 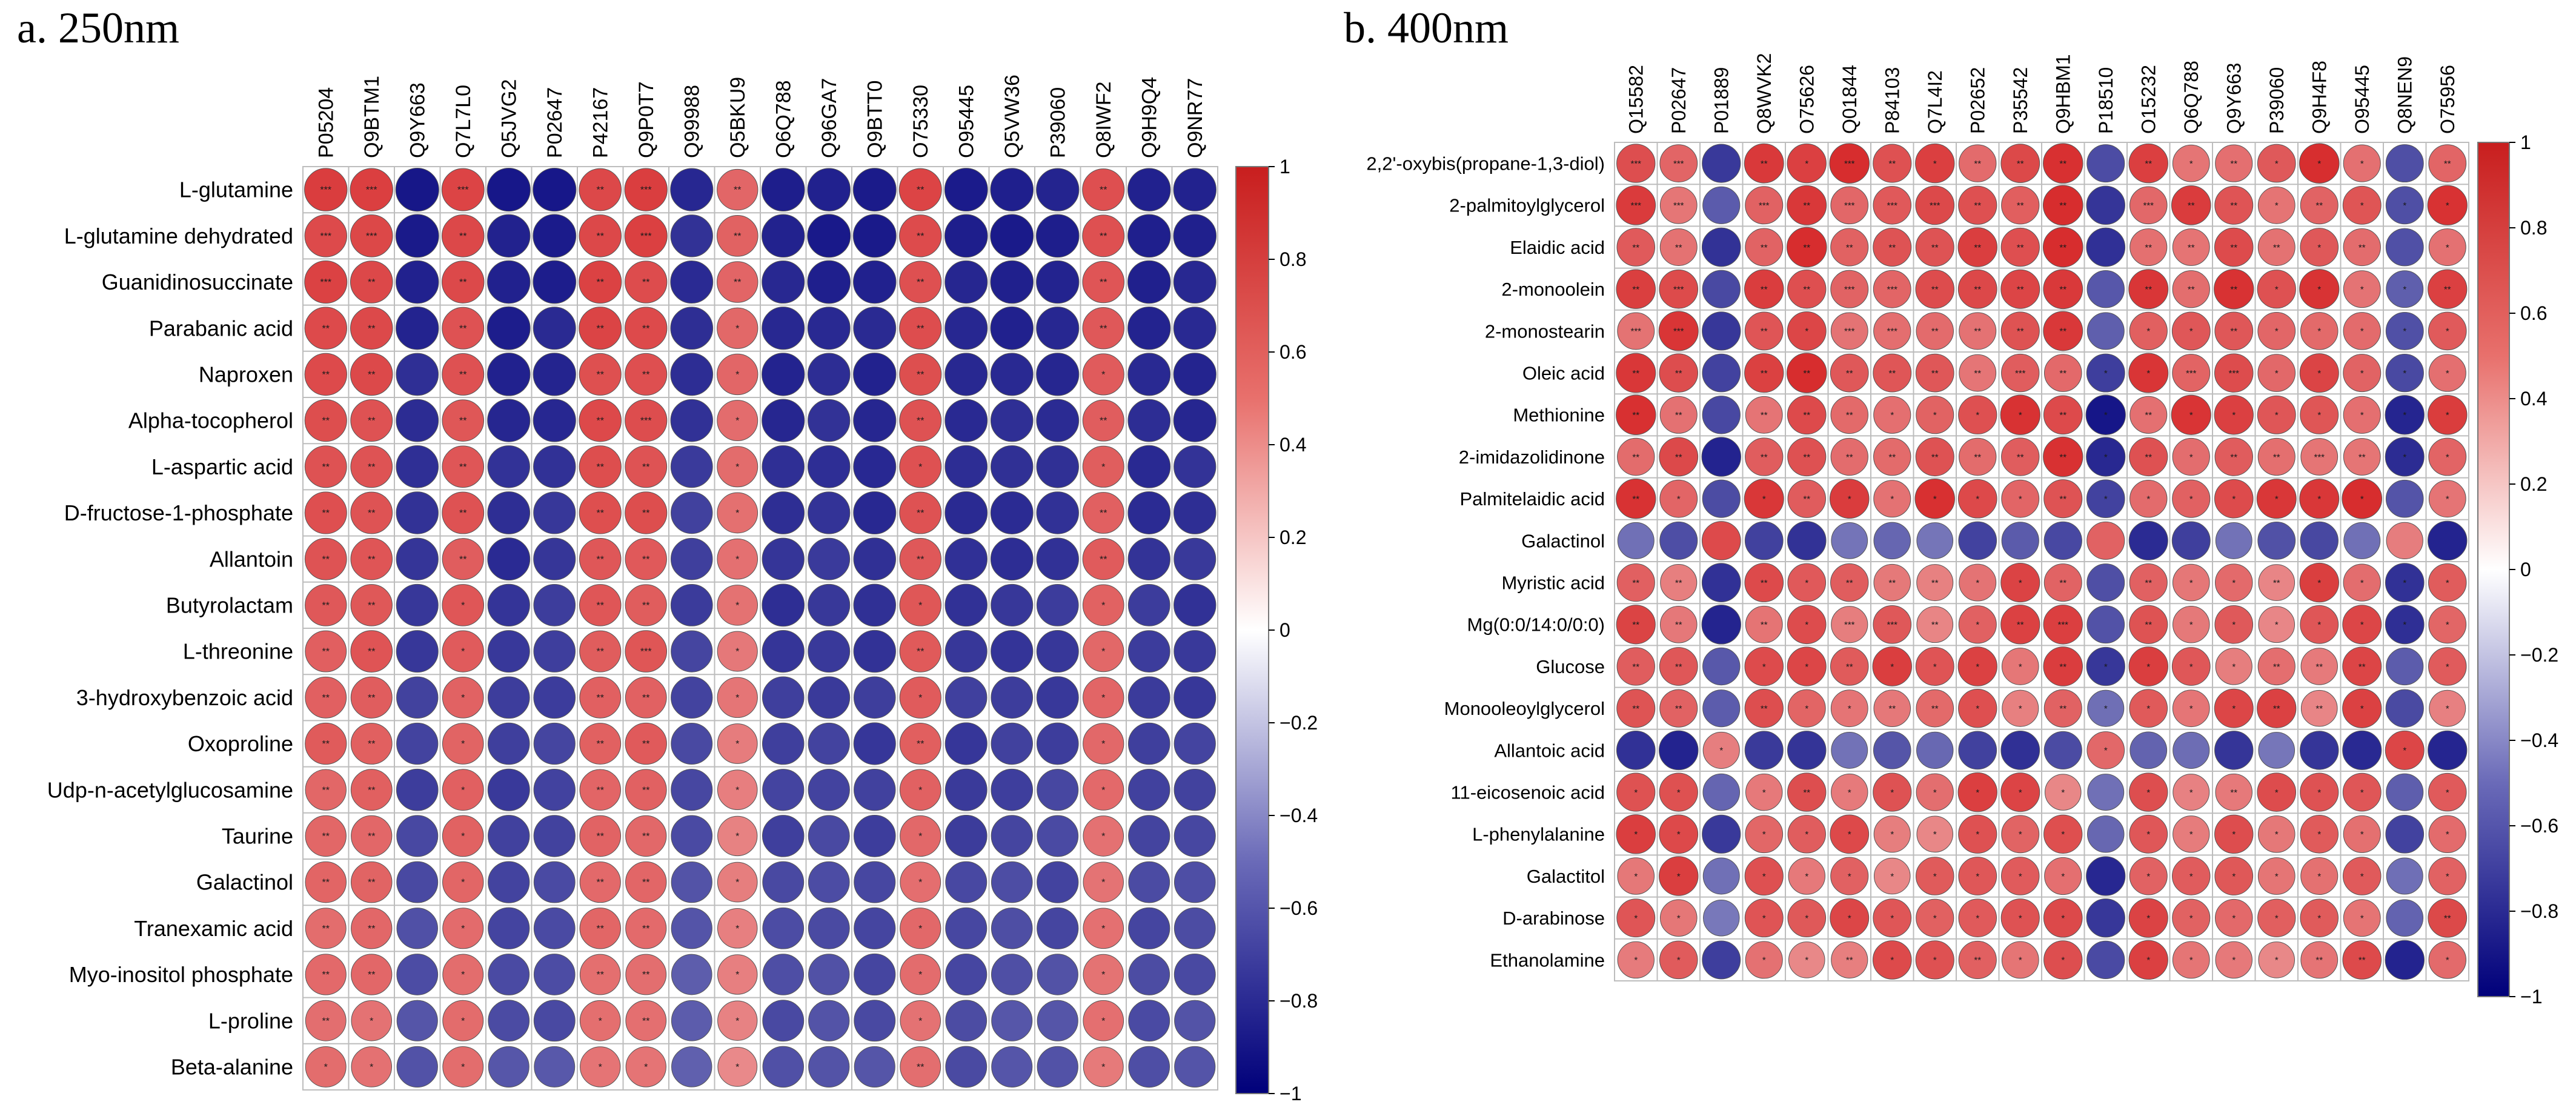 I want to click on column-label: Q9NR77, so click(x=1195, y=118).